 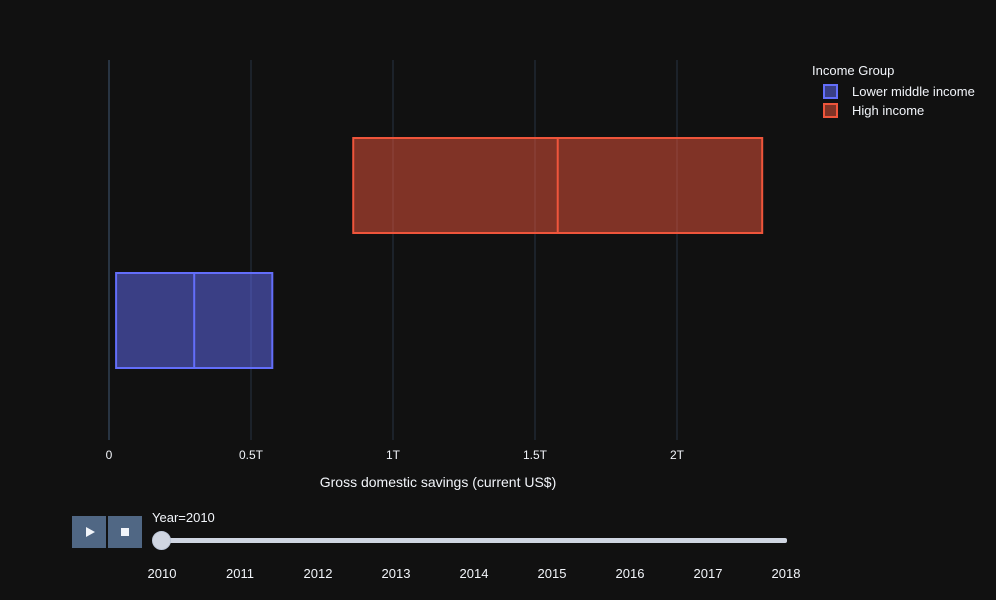 I want to click on year-tick: 2012, so click(x=318, y=573).